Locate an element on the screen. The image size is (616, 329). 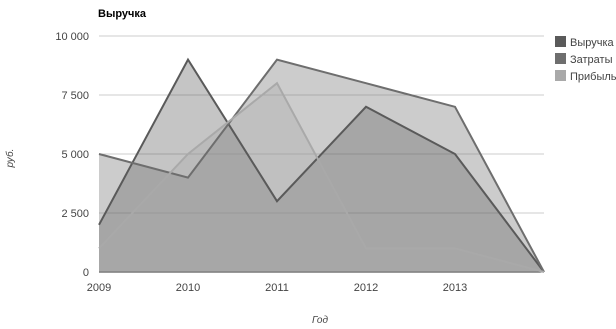
x-tick-label: 2012 is located at coordinates (366, 288).